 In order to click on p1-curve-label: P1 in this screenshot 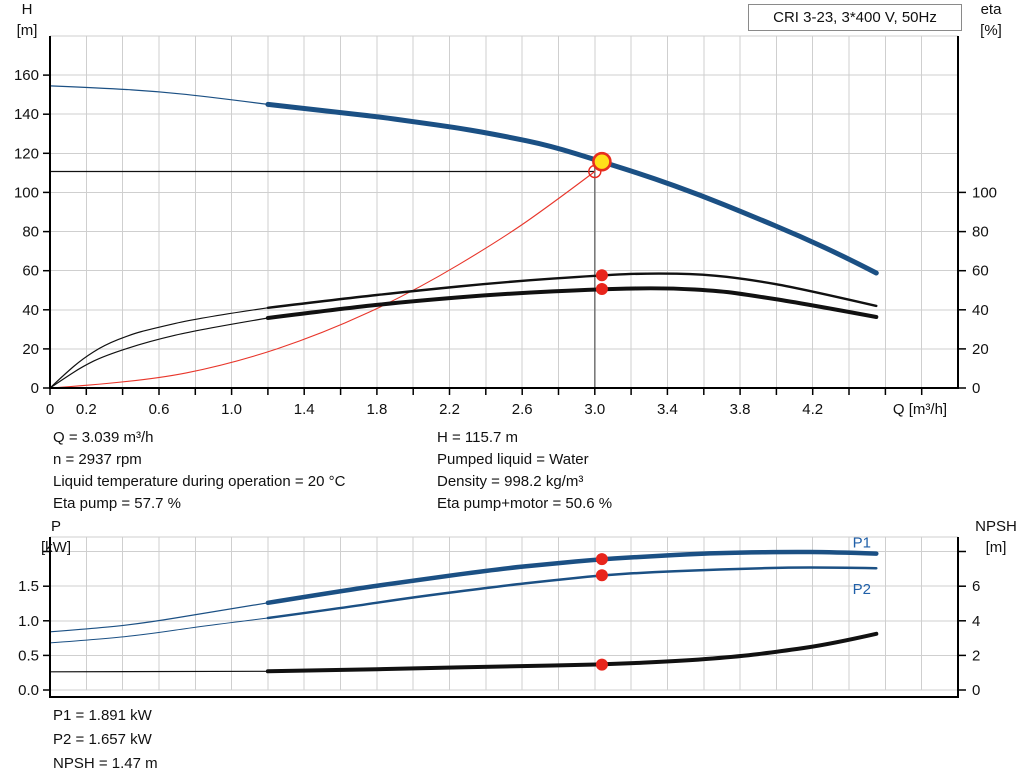, I will do `click(862, 542)`.